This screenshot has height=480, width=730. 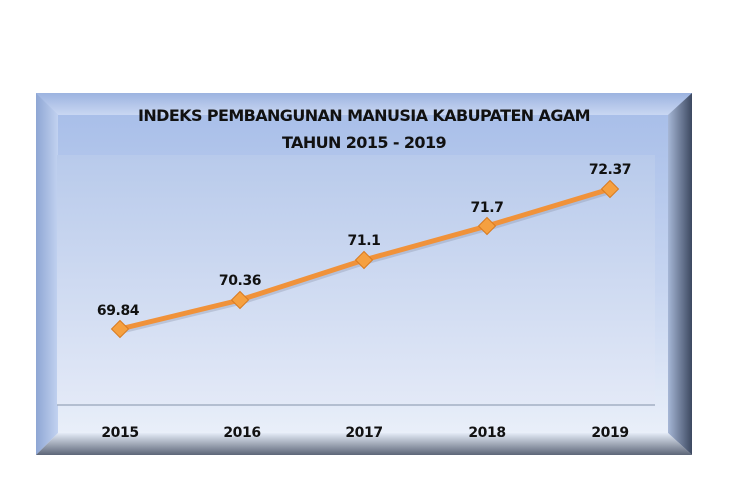 What do you see at coordinates (242, 433) in the screenshot?
I see `x-tick-2016: 2016` at bounding box center [242, 433].